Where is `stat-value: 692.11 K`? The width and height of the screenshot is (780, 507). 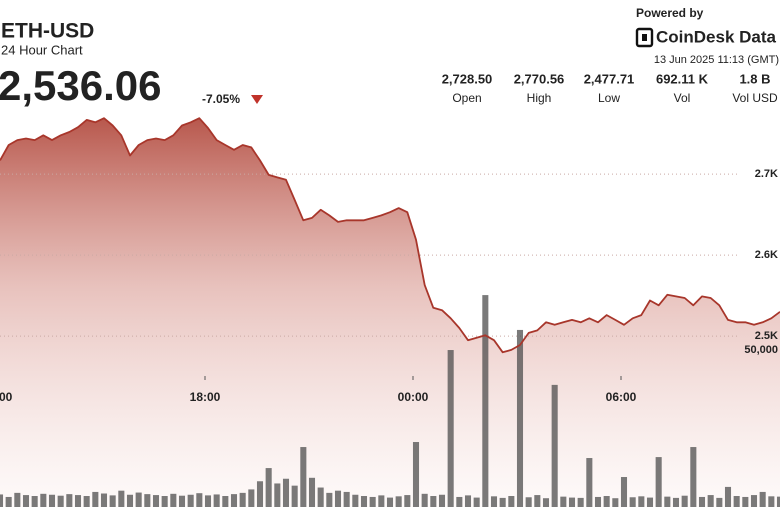
stat-value: 692.11 K is located at coordinates (682, 78).